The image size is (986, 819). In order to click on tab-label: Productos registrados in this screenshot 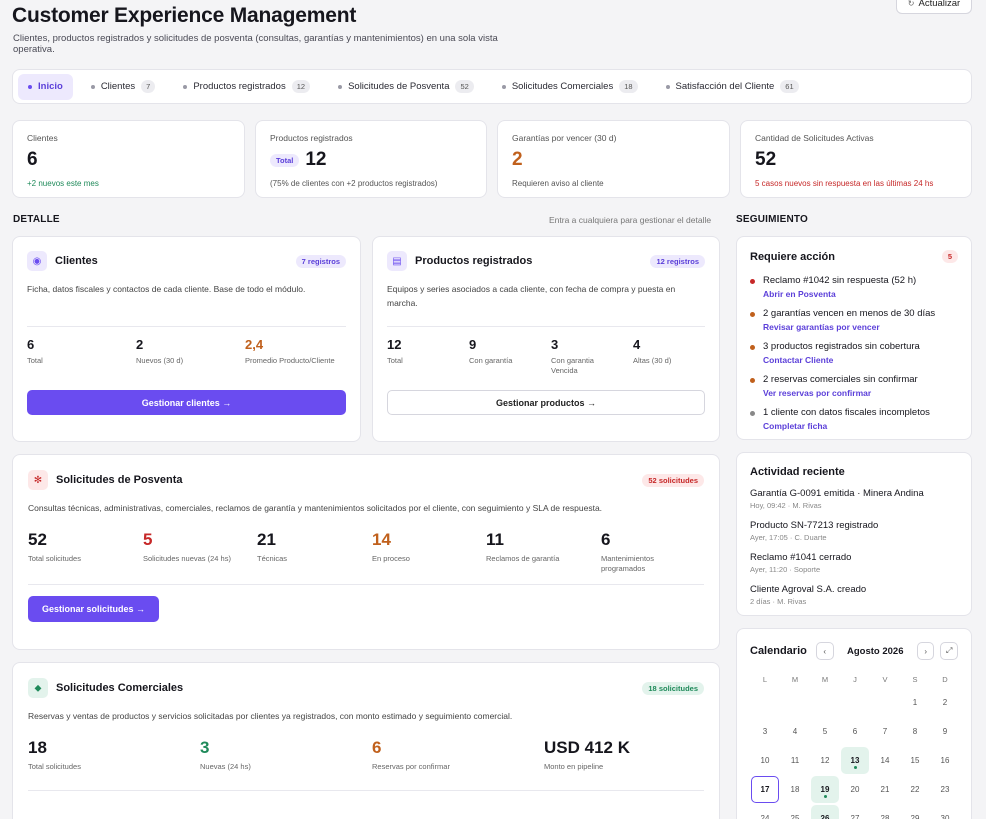, I will do `click(239, 86)`.